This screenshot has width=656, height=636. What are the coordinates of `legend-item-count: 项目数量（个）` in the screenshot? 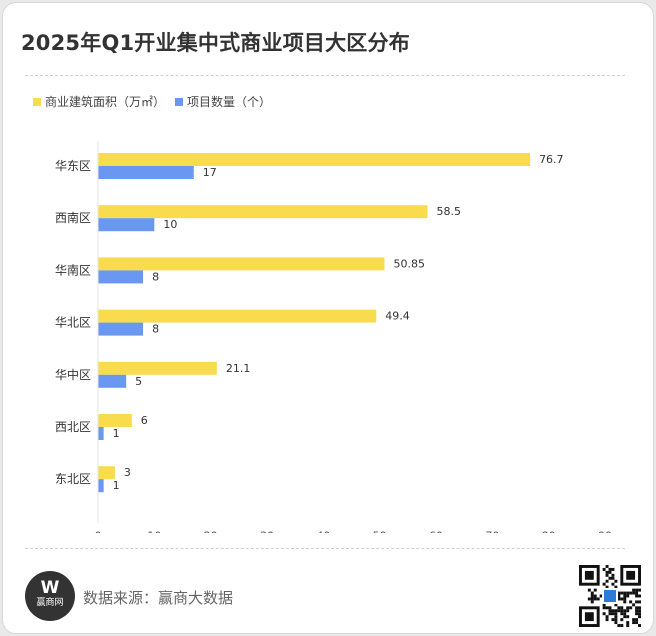 It's located at (223, 101).